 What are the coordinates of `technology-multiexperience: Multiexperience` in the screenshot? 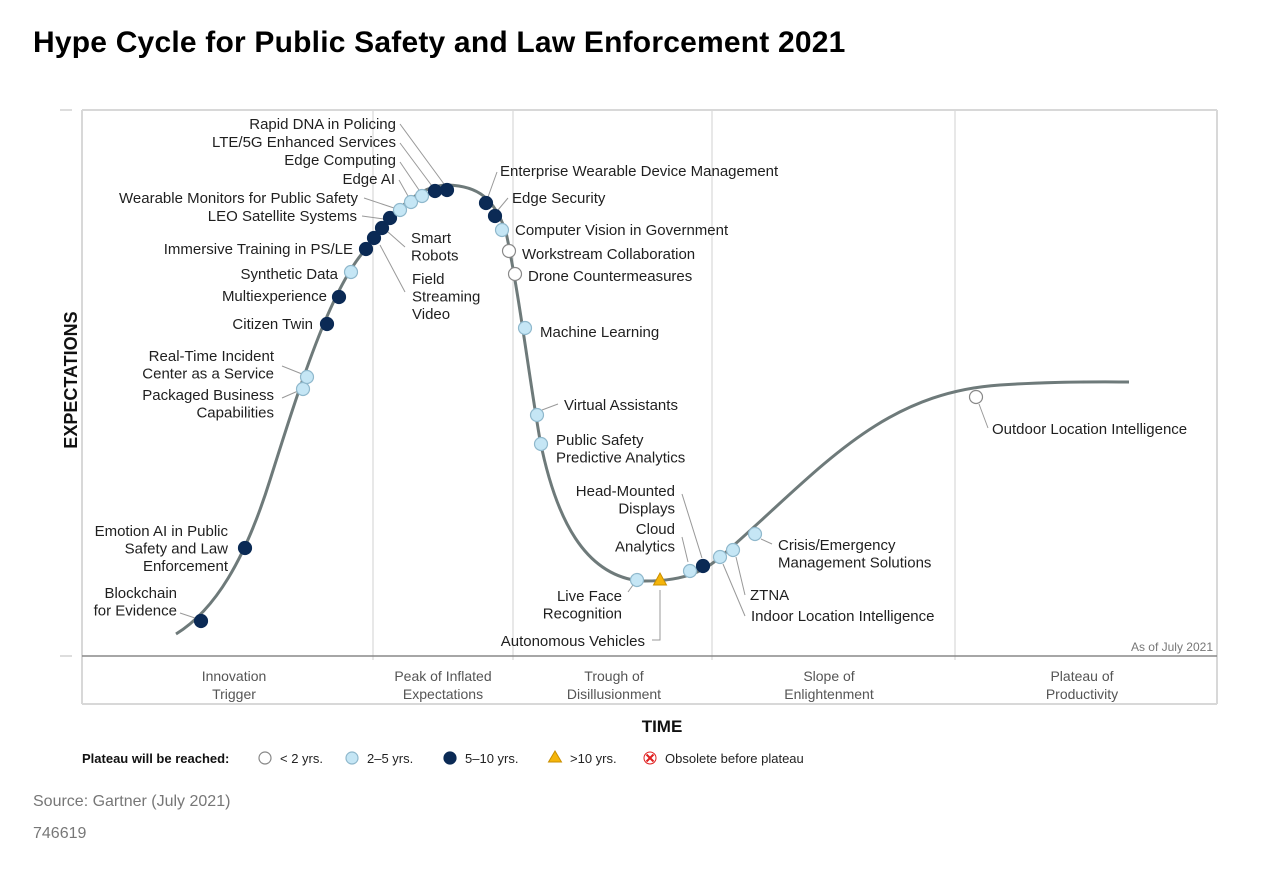 It's located at (284, 296).